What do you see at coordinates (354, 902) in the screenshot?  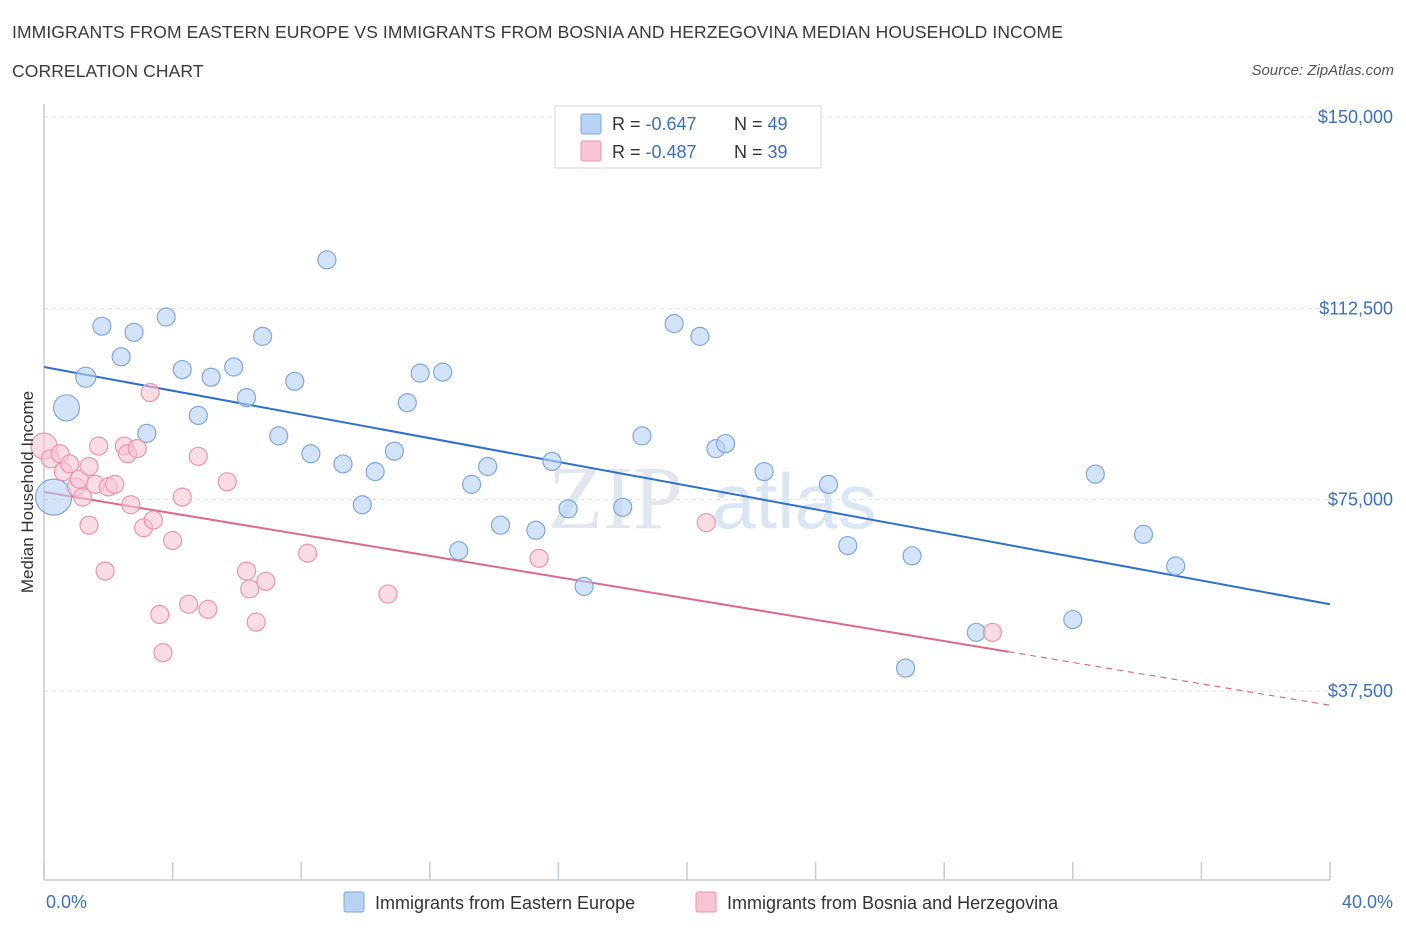 I see `series-legend-swatch-eastern-europe` at bounding box center [354, 902].